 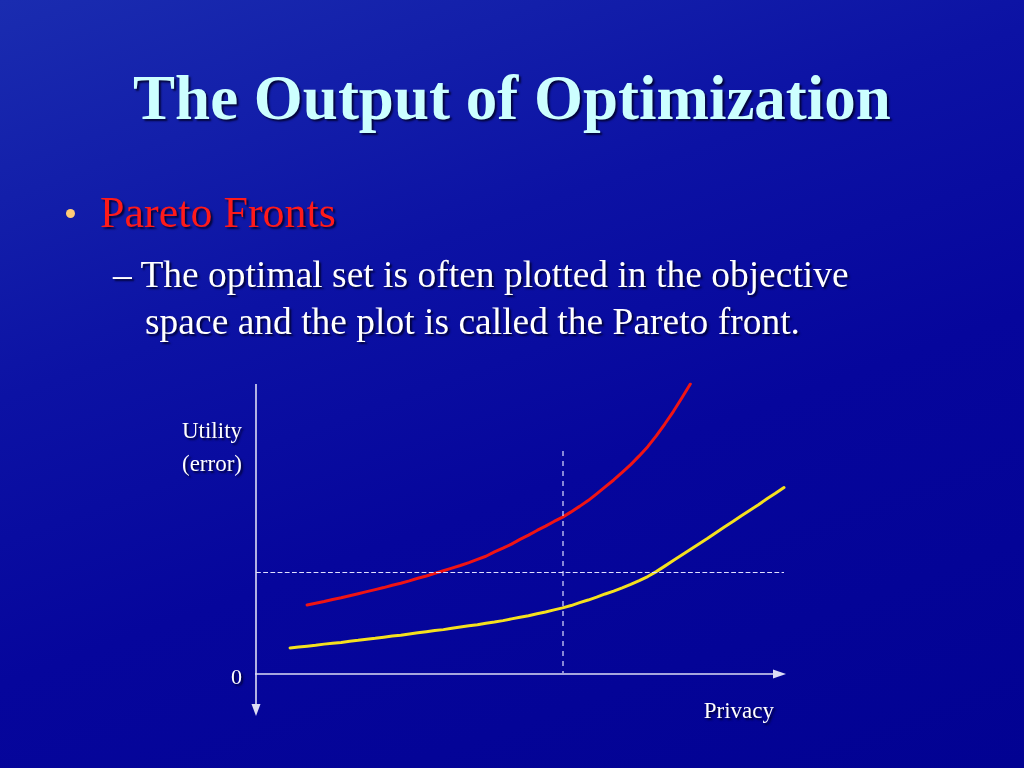 What do you see at coordinates (212, 447) in the screenshot?
I see `y-axis-title: Utility (error)` at bounding box center [212, 447].